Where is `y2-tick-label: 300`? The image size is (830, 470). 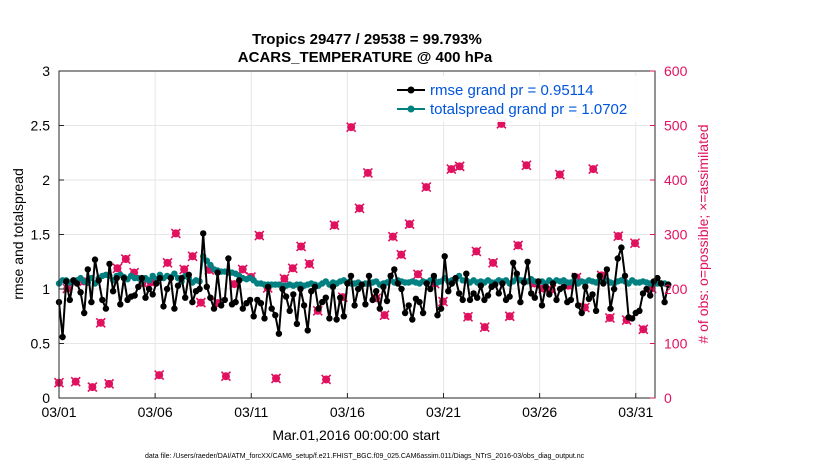
y2-tick-label: 300 is located at coordinates (676, 235).